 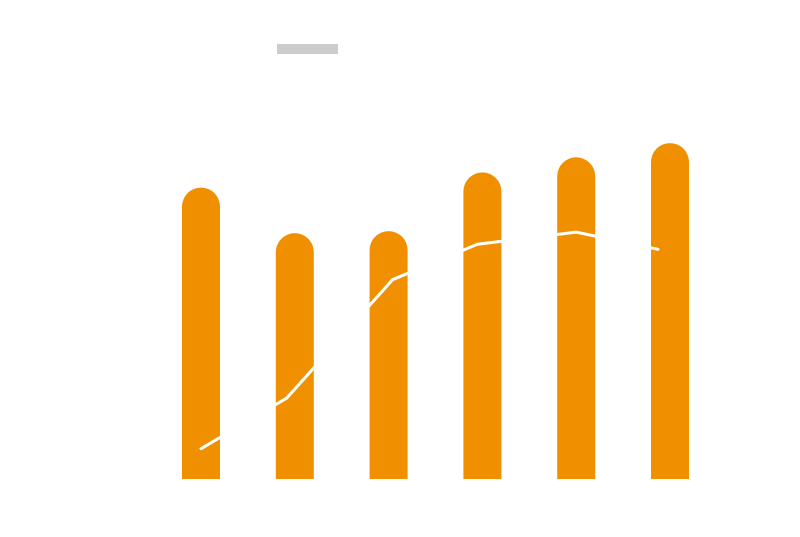 What do you see at coordinates (307, 49) in the screenshot?
I see `legend-swatch` at bounding box center [307, 49].